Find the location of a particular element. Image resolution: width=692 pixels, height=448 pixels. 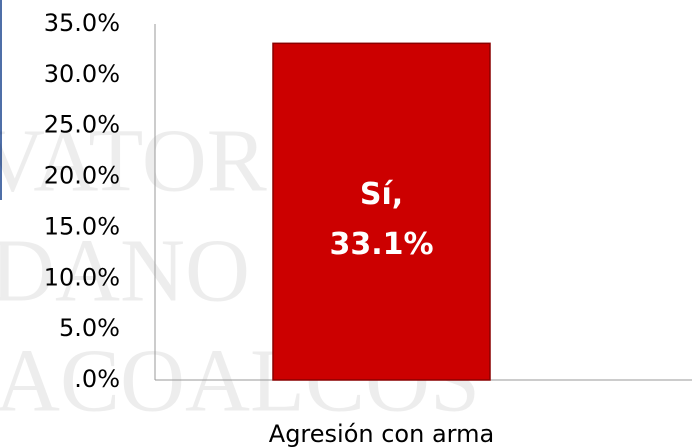

y-tick-label: 35.0% is located at coordinates (82, 23).